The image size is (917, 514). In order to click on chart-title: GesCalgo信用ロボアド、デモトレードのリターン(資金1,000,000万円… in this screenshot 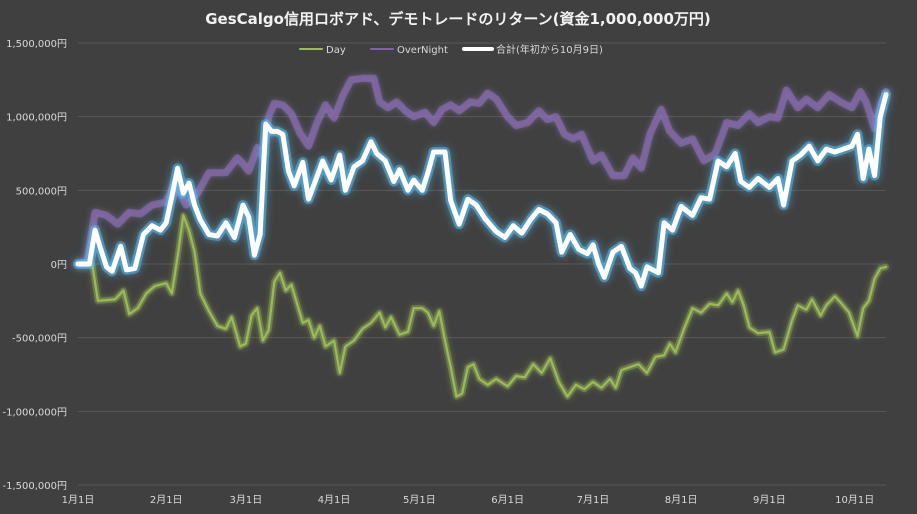, I will do `click(458, 19)`.